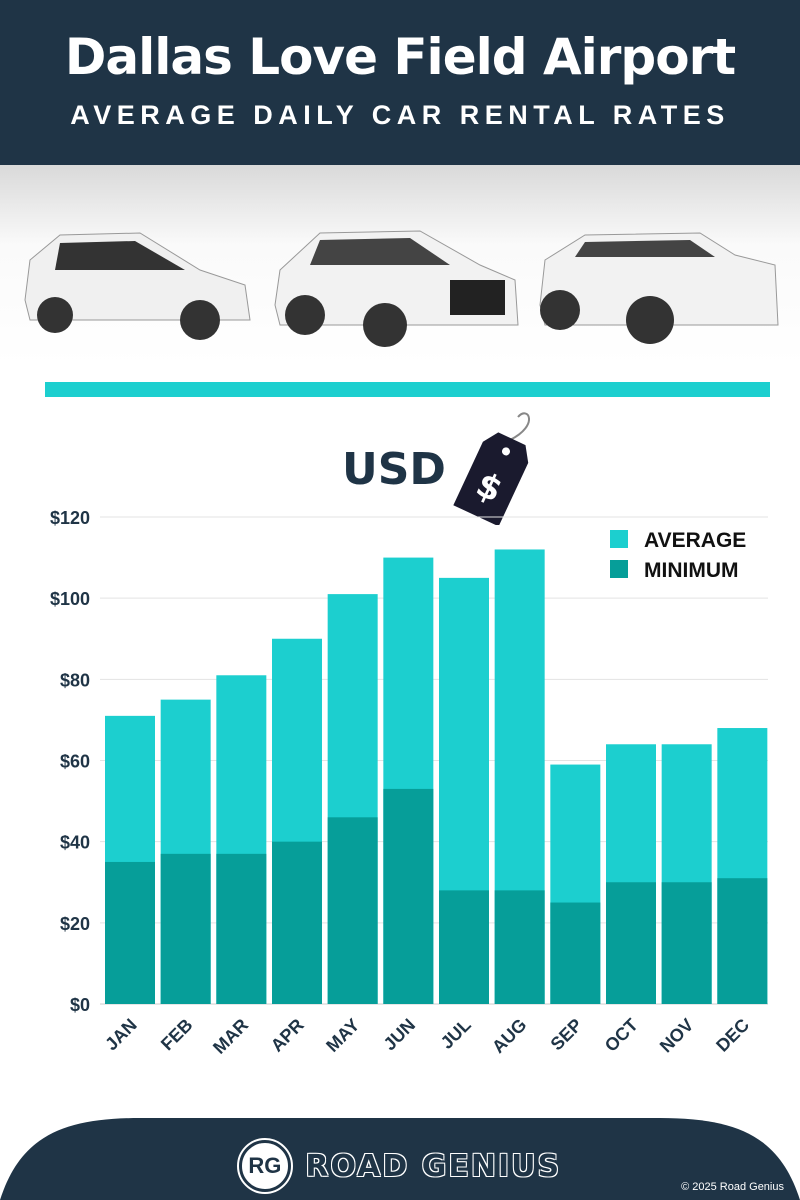 Image resolution: width=800 pixels, height=1200 pixels. Describe the element at coordinates (575, 953) in the screenshot. I see `bar-minimum-sep` at that location.